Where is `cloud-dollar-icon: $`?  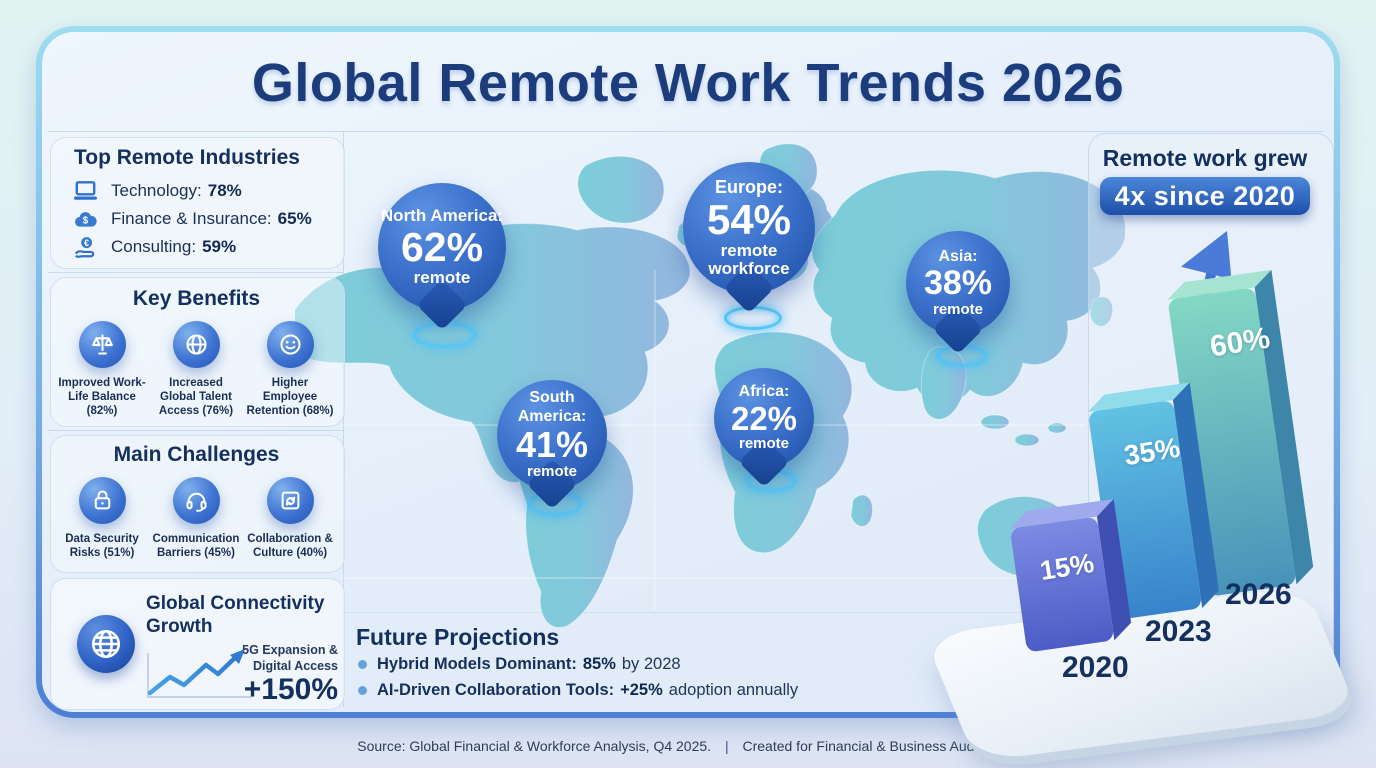 cloud-dollar-icon: $ is located at coordinates (85, 219).